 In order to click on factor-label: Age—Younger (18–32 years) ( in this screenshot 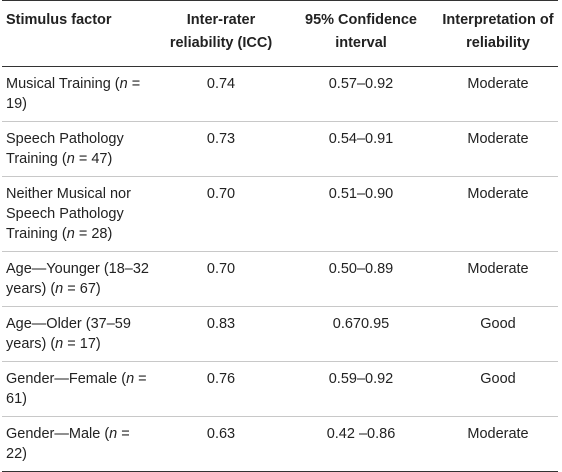, I will do `click(77, 279)`.